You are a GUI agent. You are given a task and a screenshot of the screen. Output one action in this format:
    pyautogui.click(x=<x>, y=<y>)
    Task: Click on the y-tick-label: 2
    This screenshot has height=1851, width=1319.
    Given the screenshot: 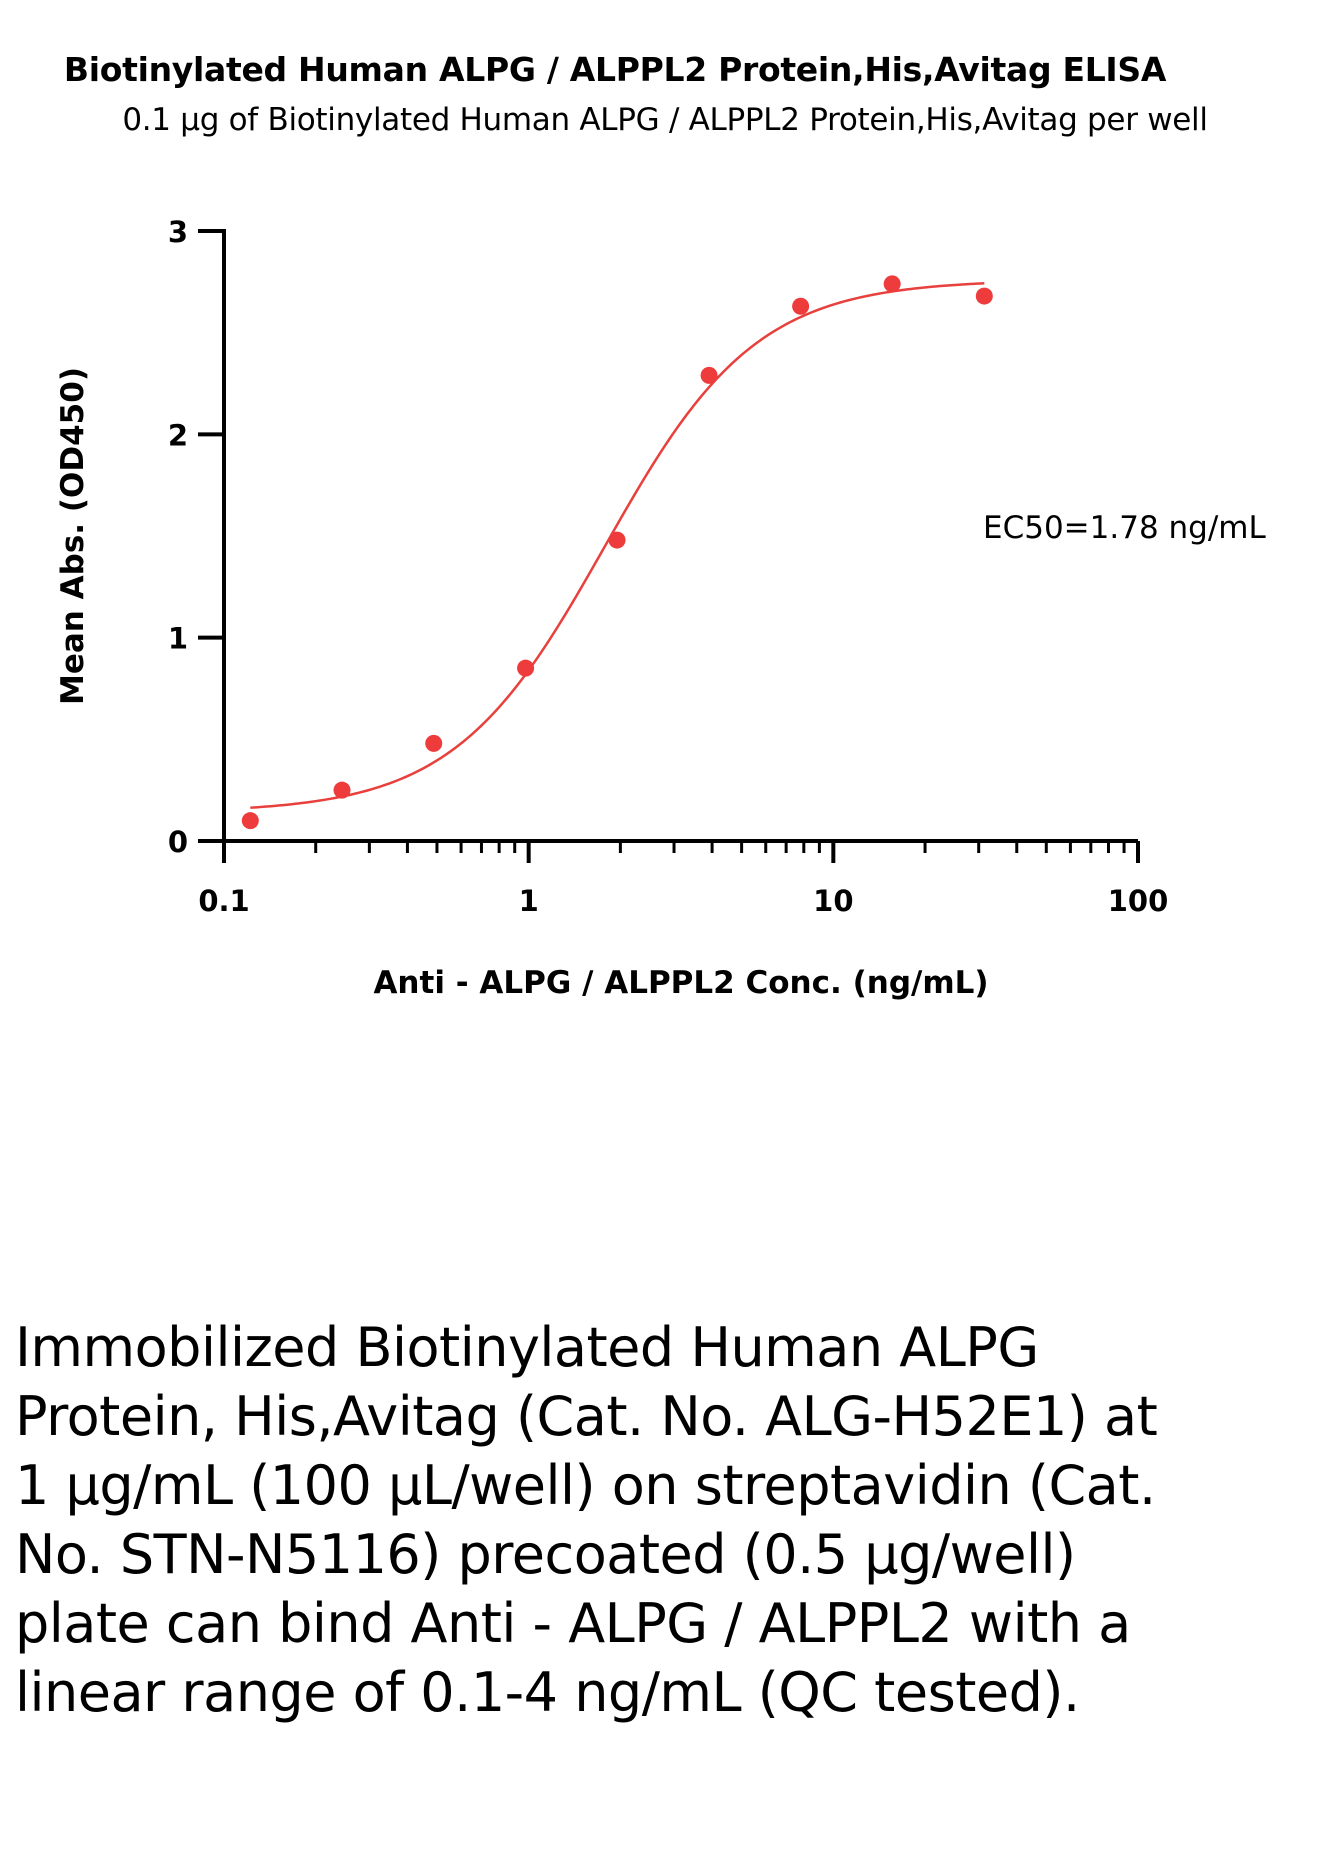 What is the action you would take?
    pyautogui.click(x=178, y=435)
    